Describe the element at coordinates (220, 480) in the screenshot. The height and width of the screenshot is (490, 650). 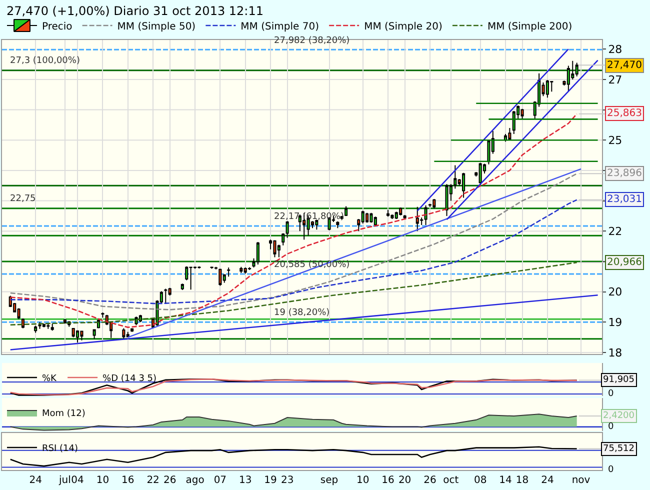
I see `x-tick-label: 07` at that location.